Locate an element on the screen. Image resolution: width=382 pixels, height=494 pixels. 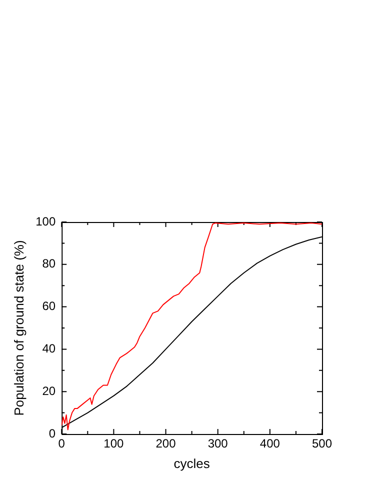
y-tick-label: 40 is located at coordinates (49, 349).